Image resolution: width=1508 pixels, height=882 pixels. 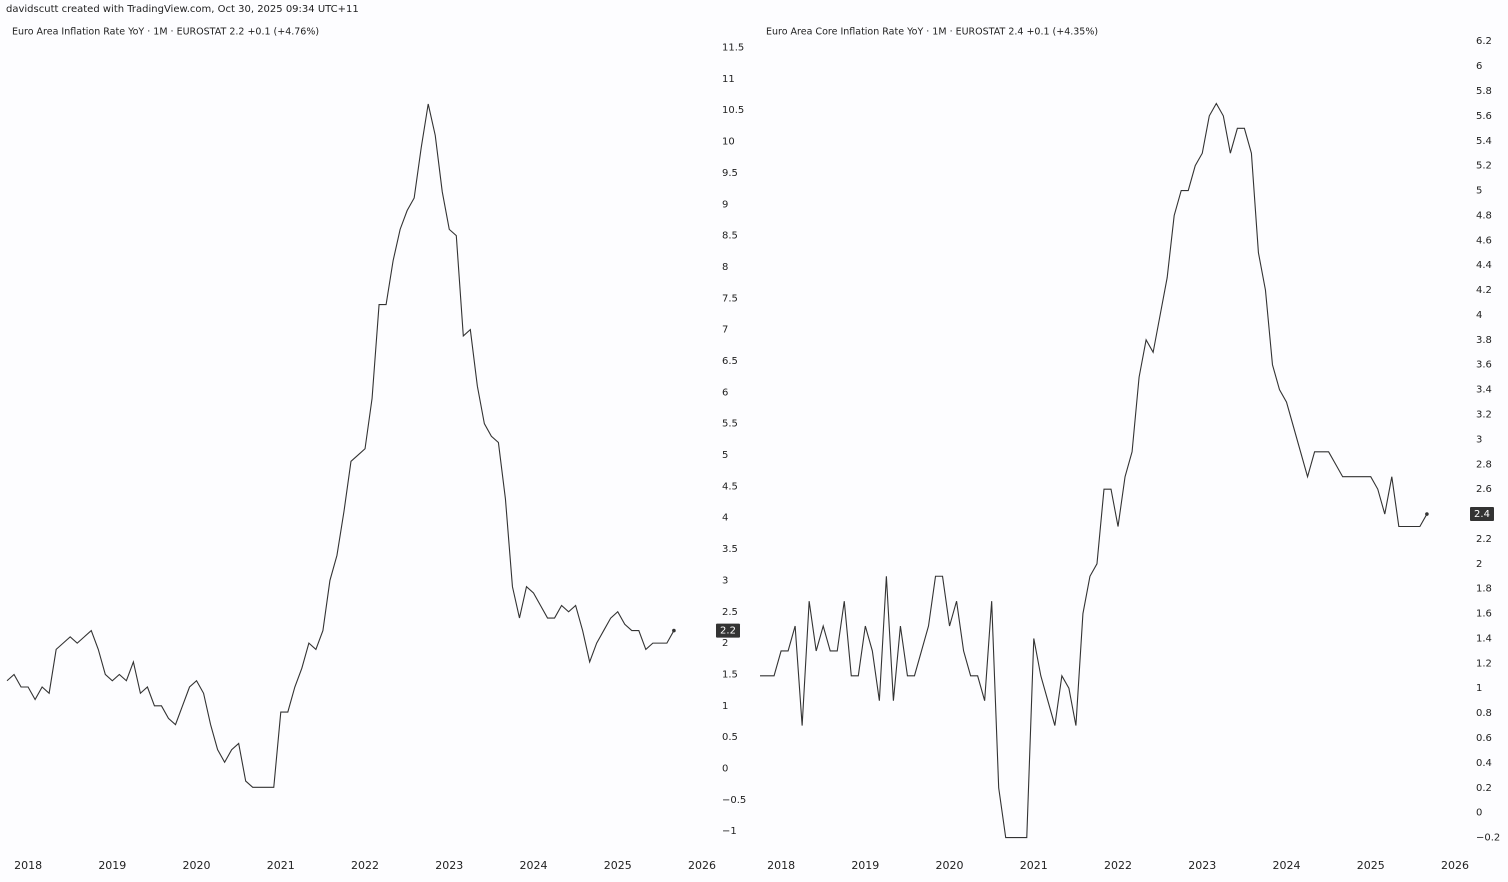 What do you see at coordinates (730, 612) in the screenshot?
I see `y-tick-label: 2.5` at bounding box center [730, 612].